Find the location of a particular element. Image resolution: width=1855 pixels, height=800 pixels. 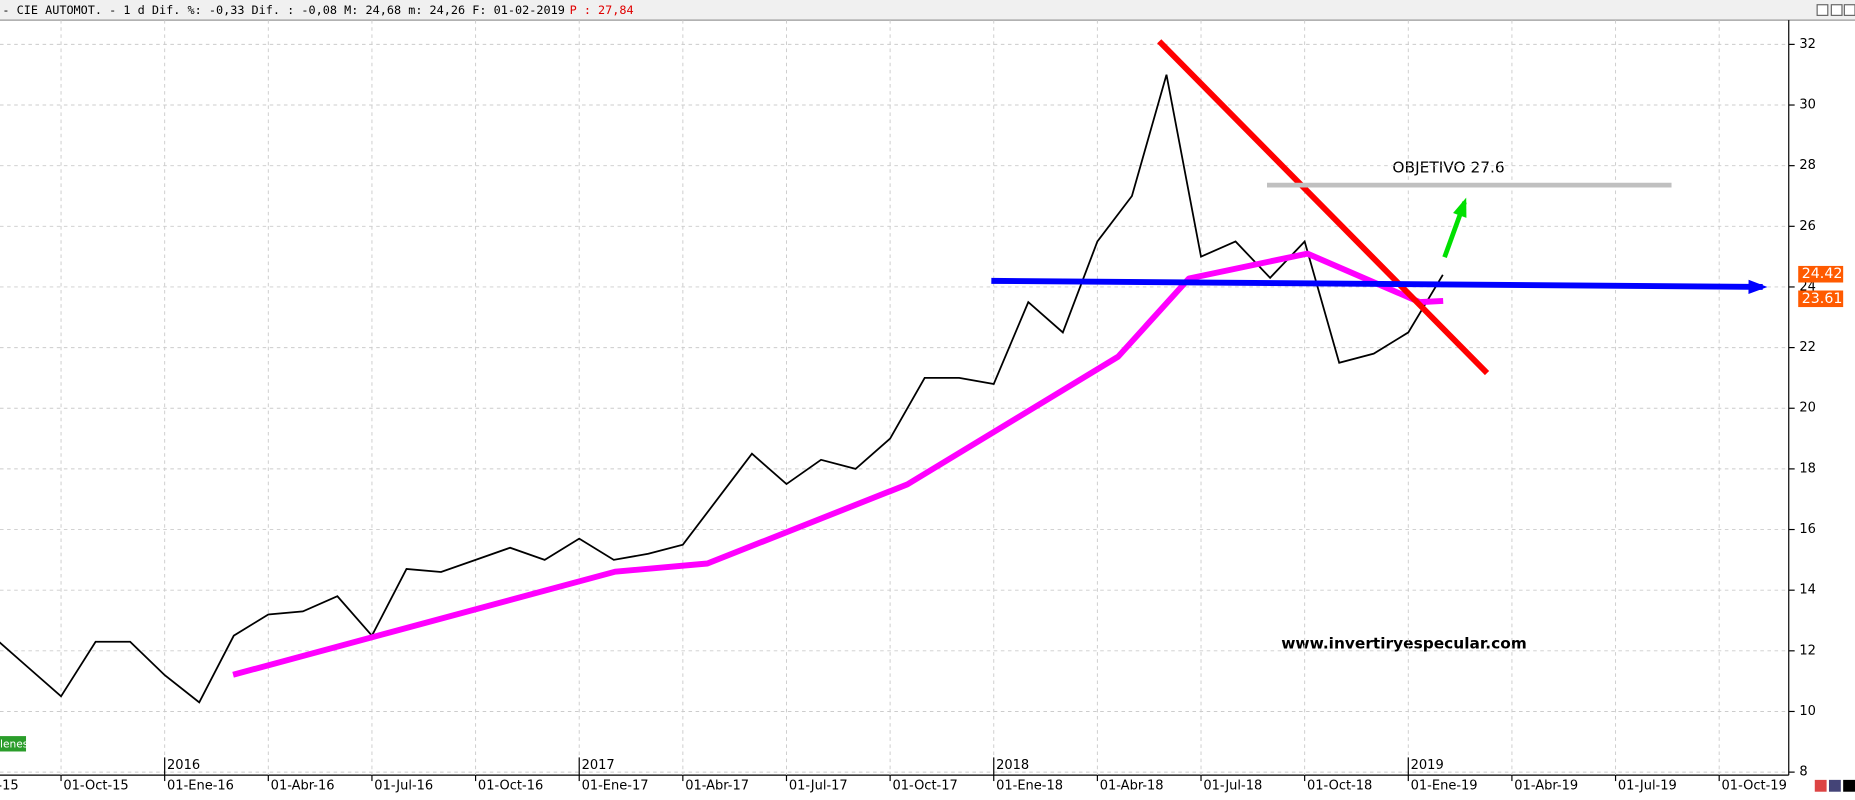

y-tick-label: 26 is located at coordinates (1807, 226).